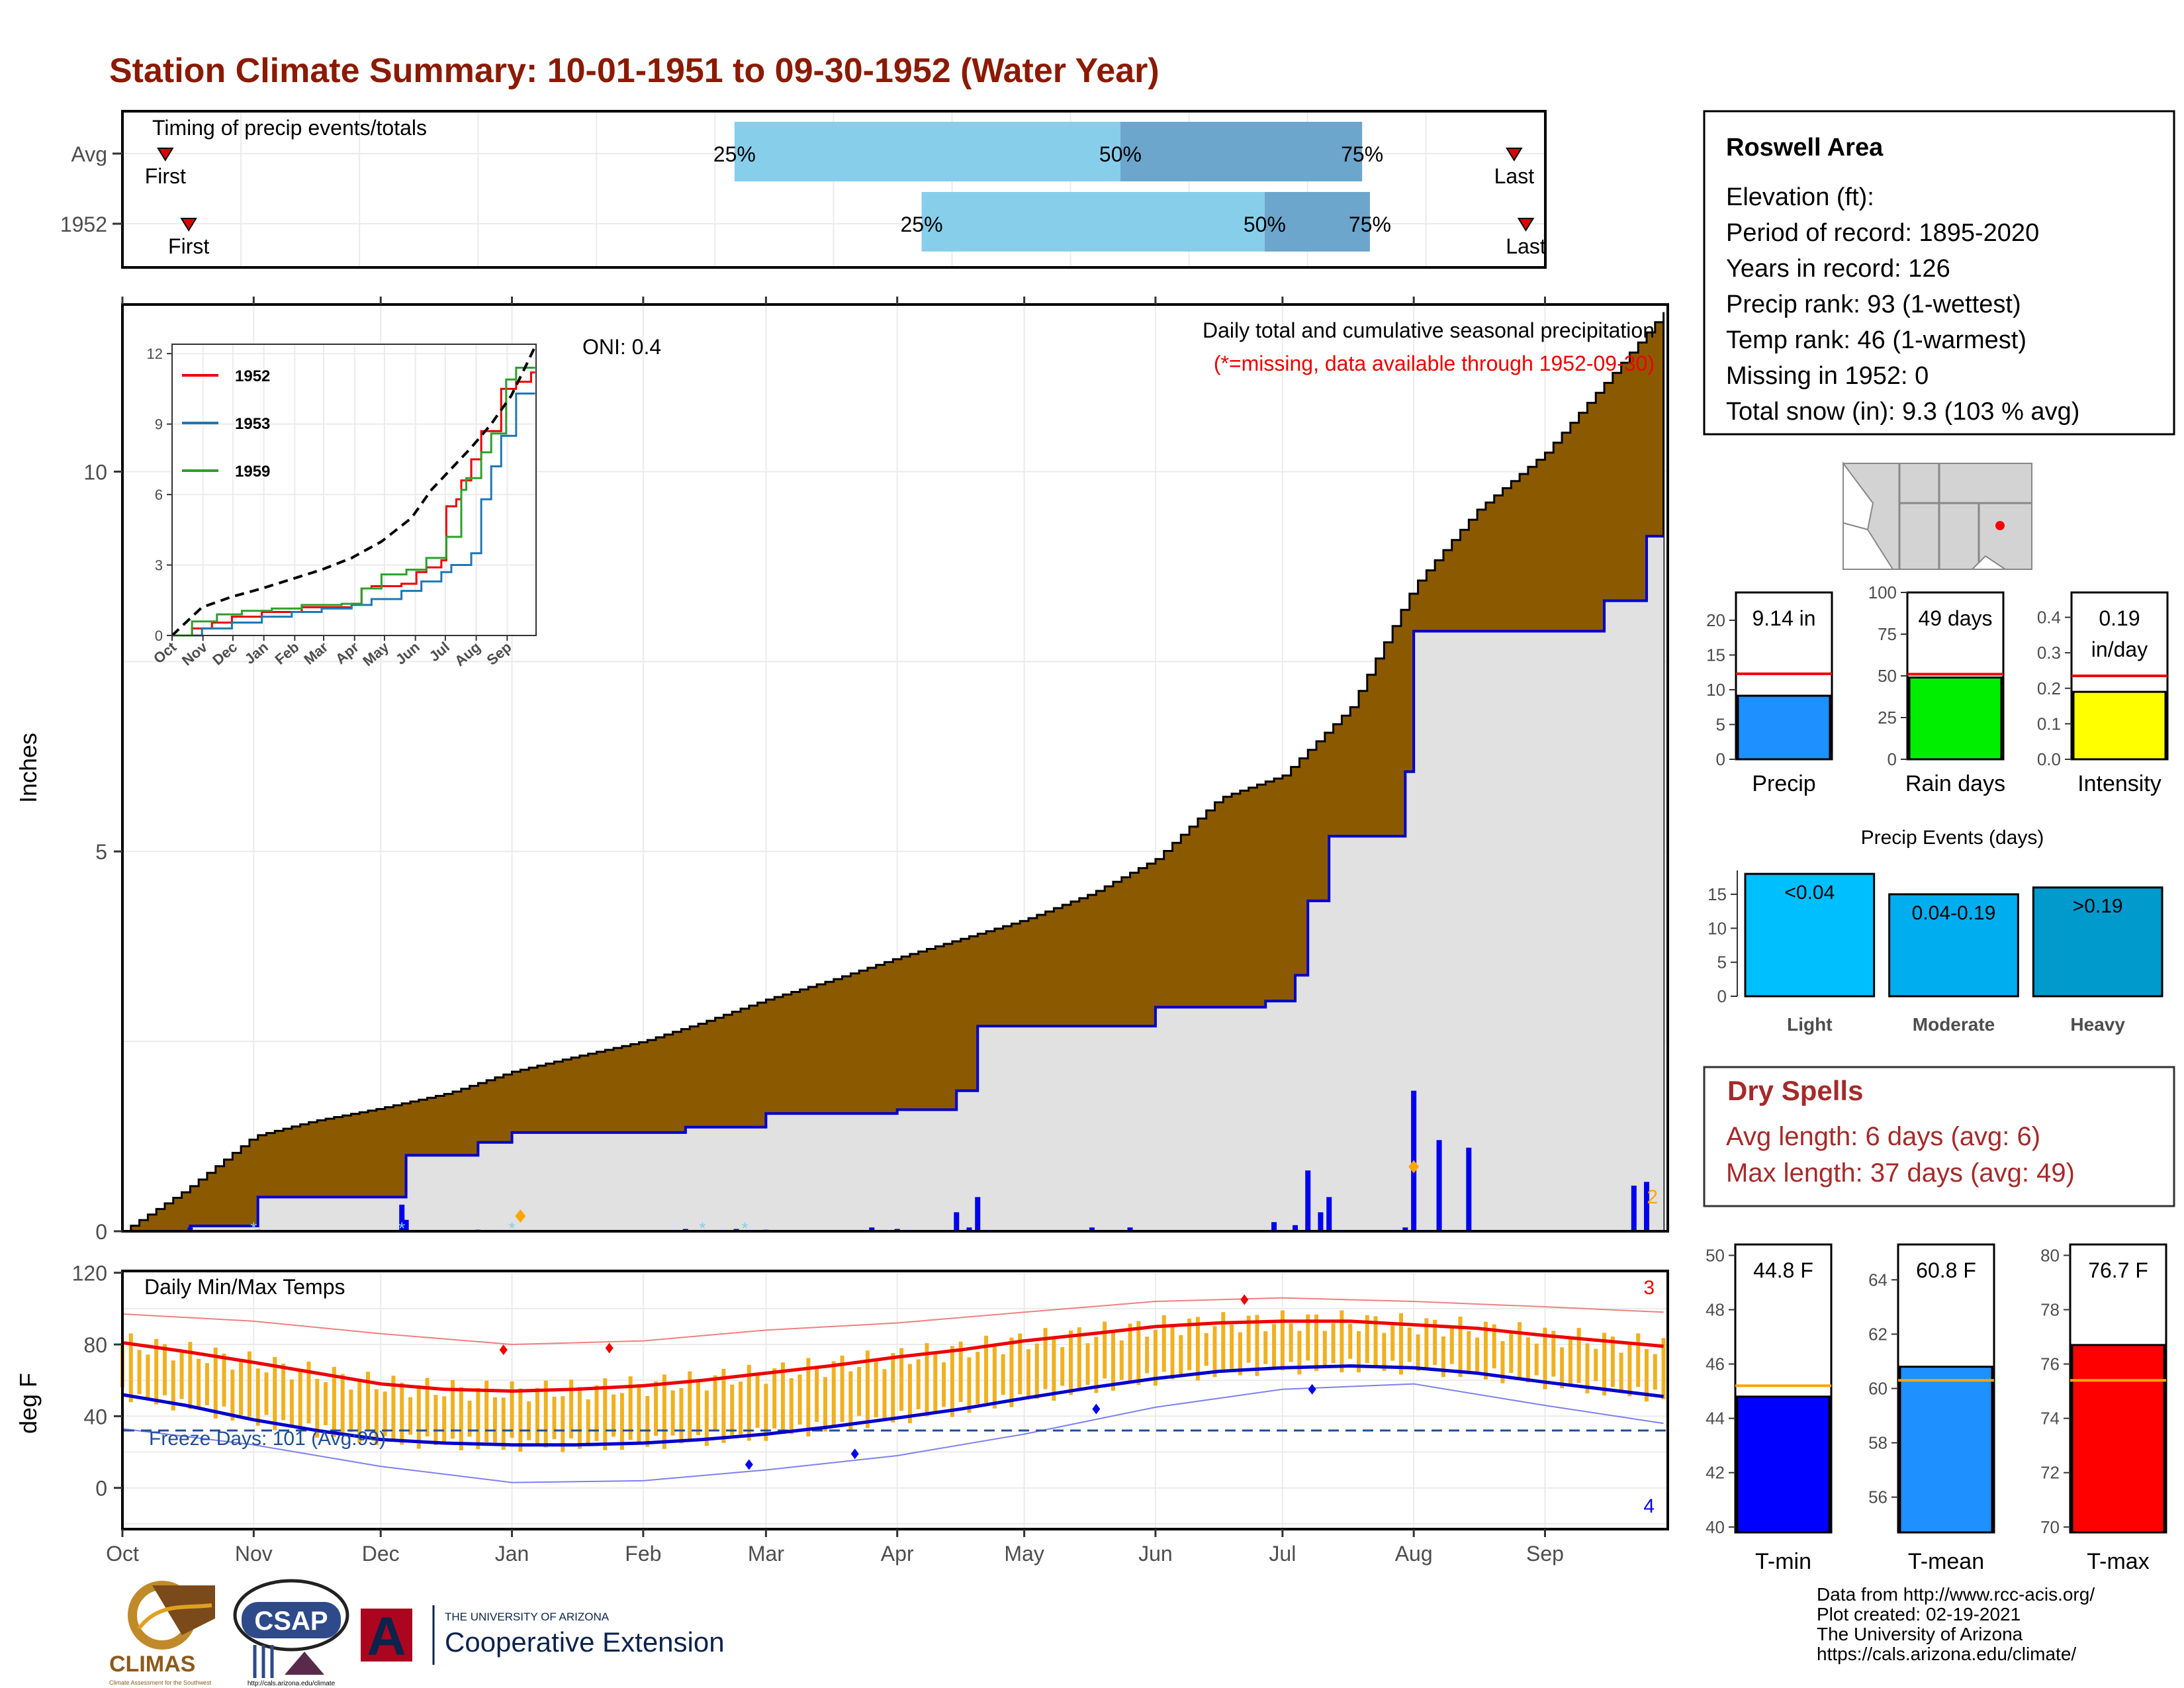 The width and height of the screenshot is (2184, 1688). Describe the element at coordinates (893, 1321) in the screenshot. I see `record-max-line` at that location.